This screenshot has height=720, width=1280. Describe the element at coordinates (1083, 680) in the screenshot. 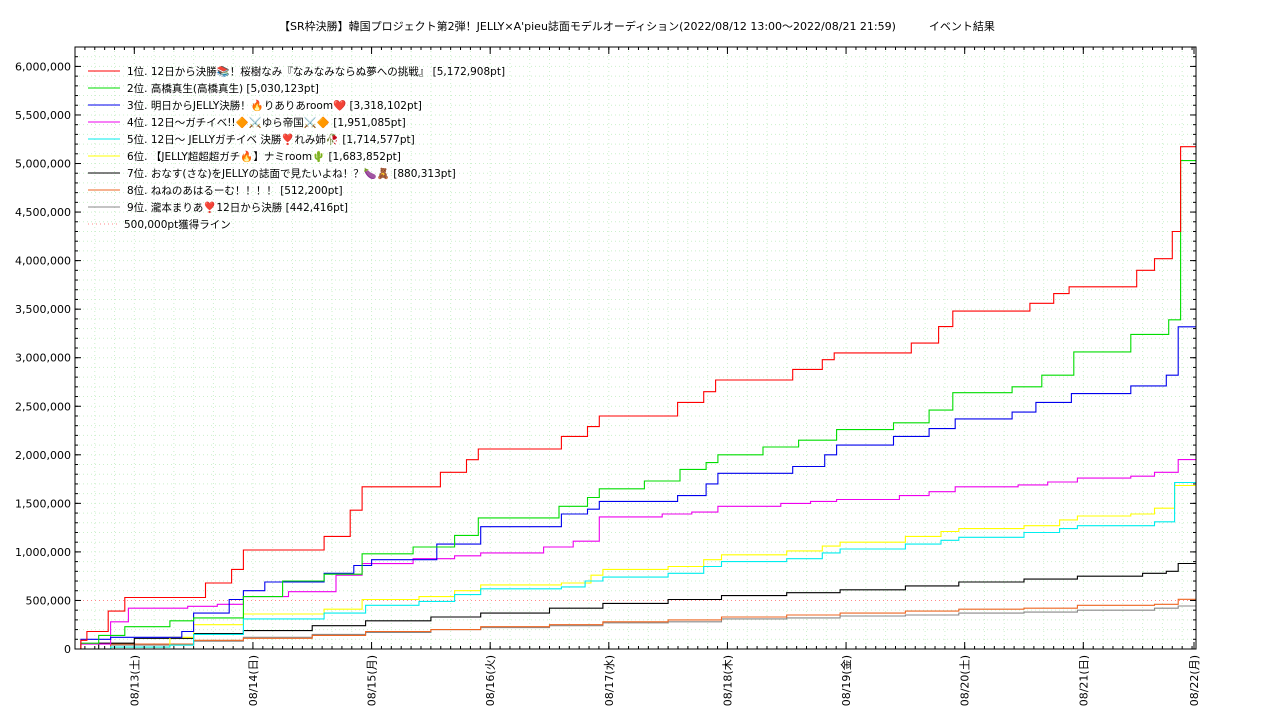

I see `x-tick-label: 08/21(日)` at that location.